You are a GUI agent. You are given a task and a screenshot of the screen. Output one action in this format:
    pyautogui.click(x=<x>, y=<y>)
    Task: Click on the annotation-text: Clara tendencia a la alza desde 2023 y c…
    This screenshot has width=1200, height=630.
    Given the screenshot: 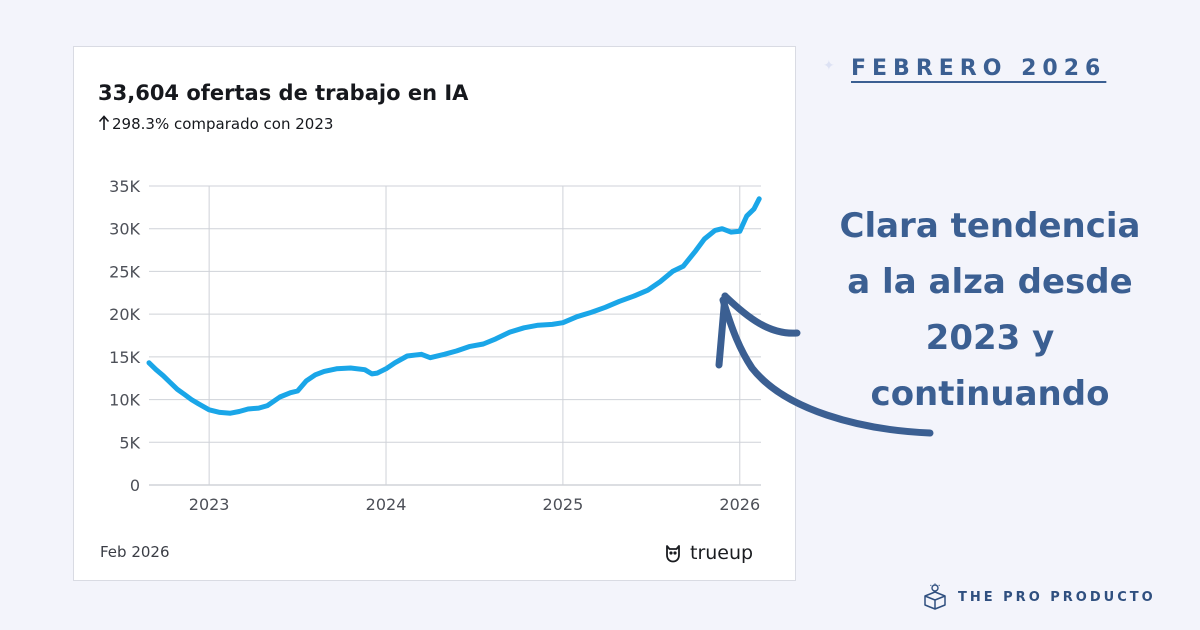 What is the action you would take?
    pyautogui.click(x=990, y=310)
    